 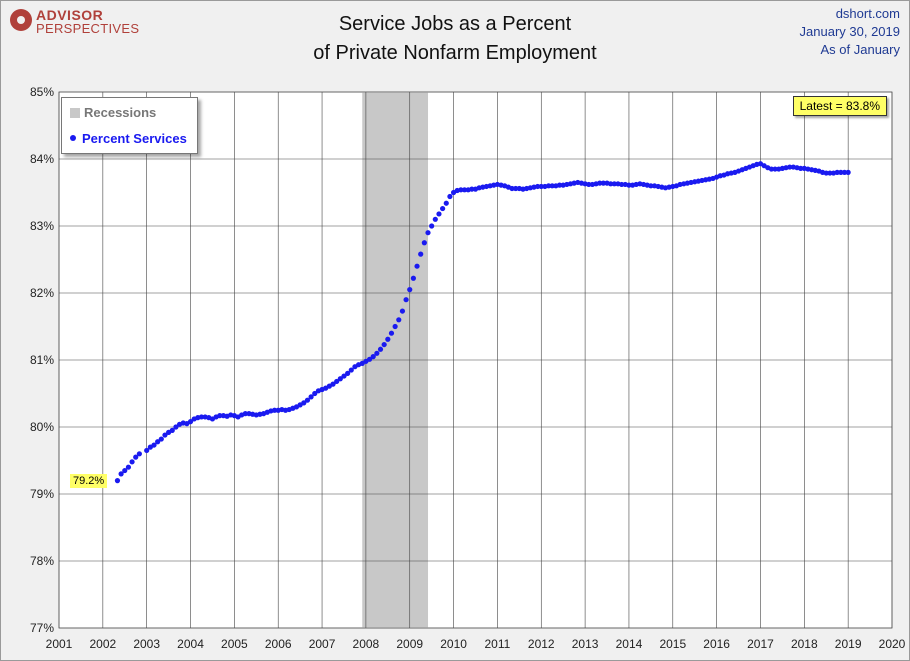 What do you see at coordinates (21, 20) in the screenshot?
I see `compass-icon` at bounding box center [21, 20].